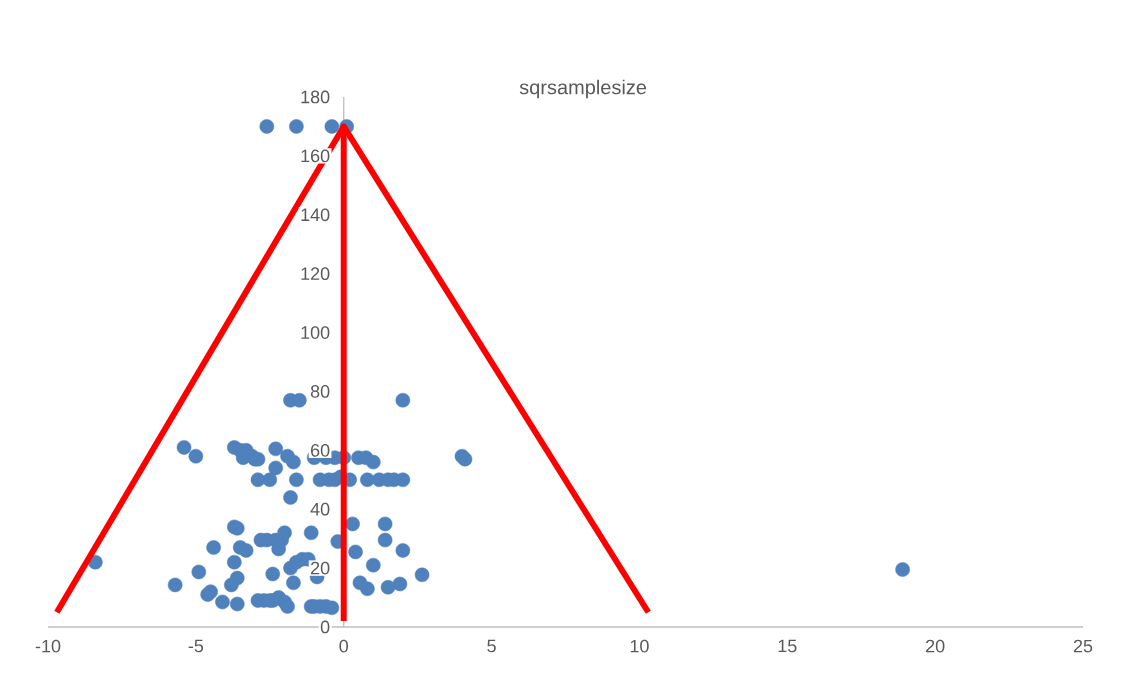 This screenshot has height=684, width=1122. I want to click on y-tick-label: 120, so click(315, 274).